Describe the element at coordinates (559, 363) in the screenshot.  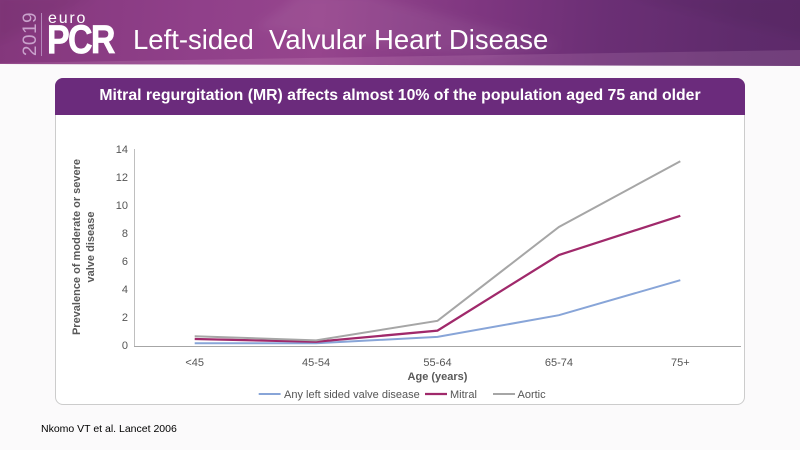
I see `svg-text: 65-74` at that location.